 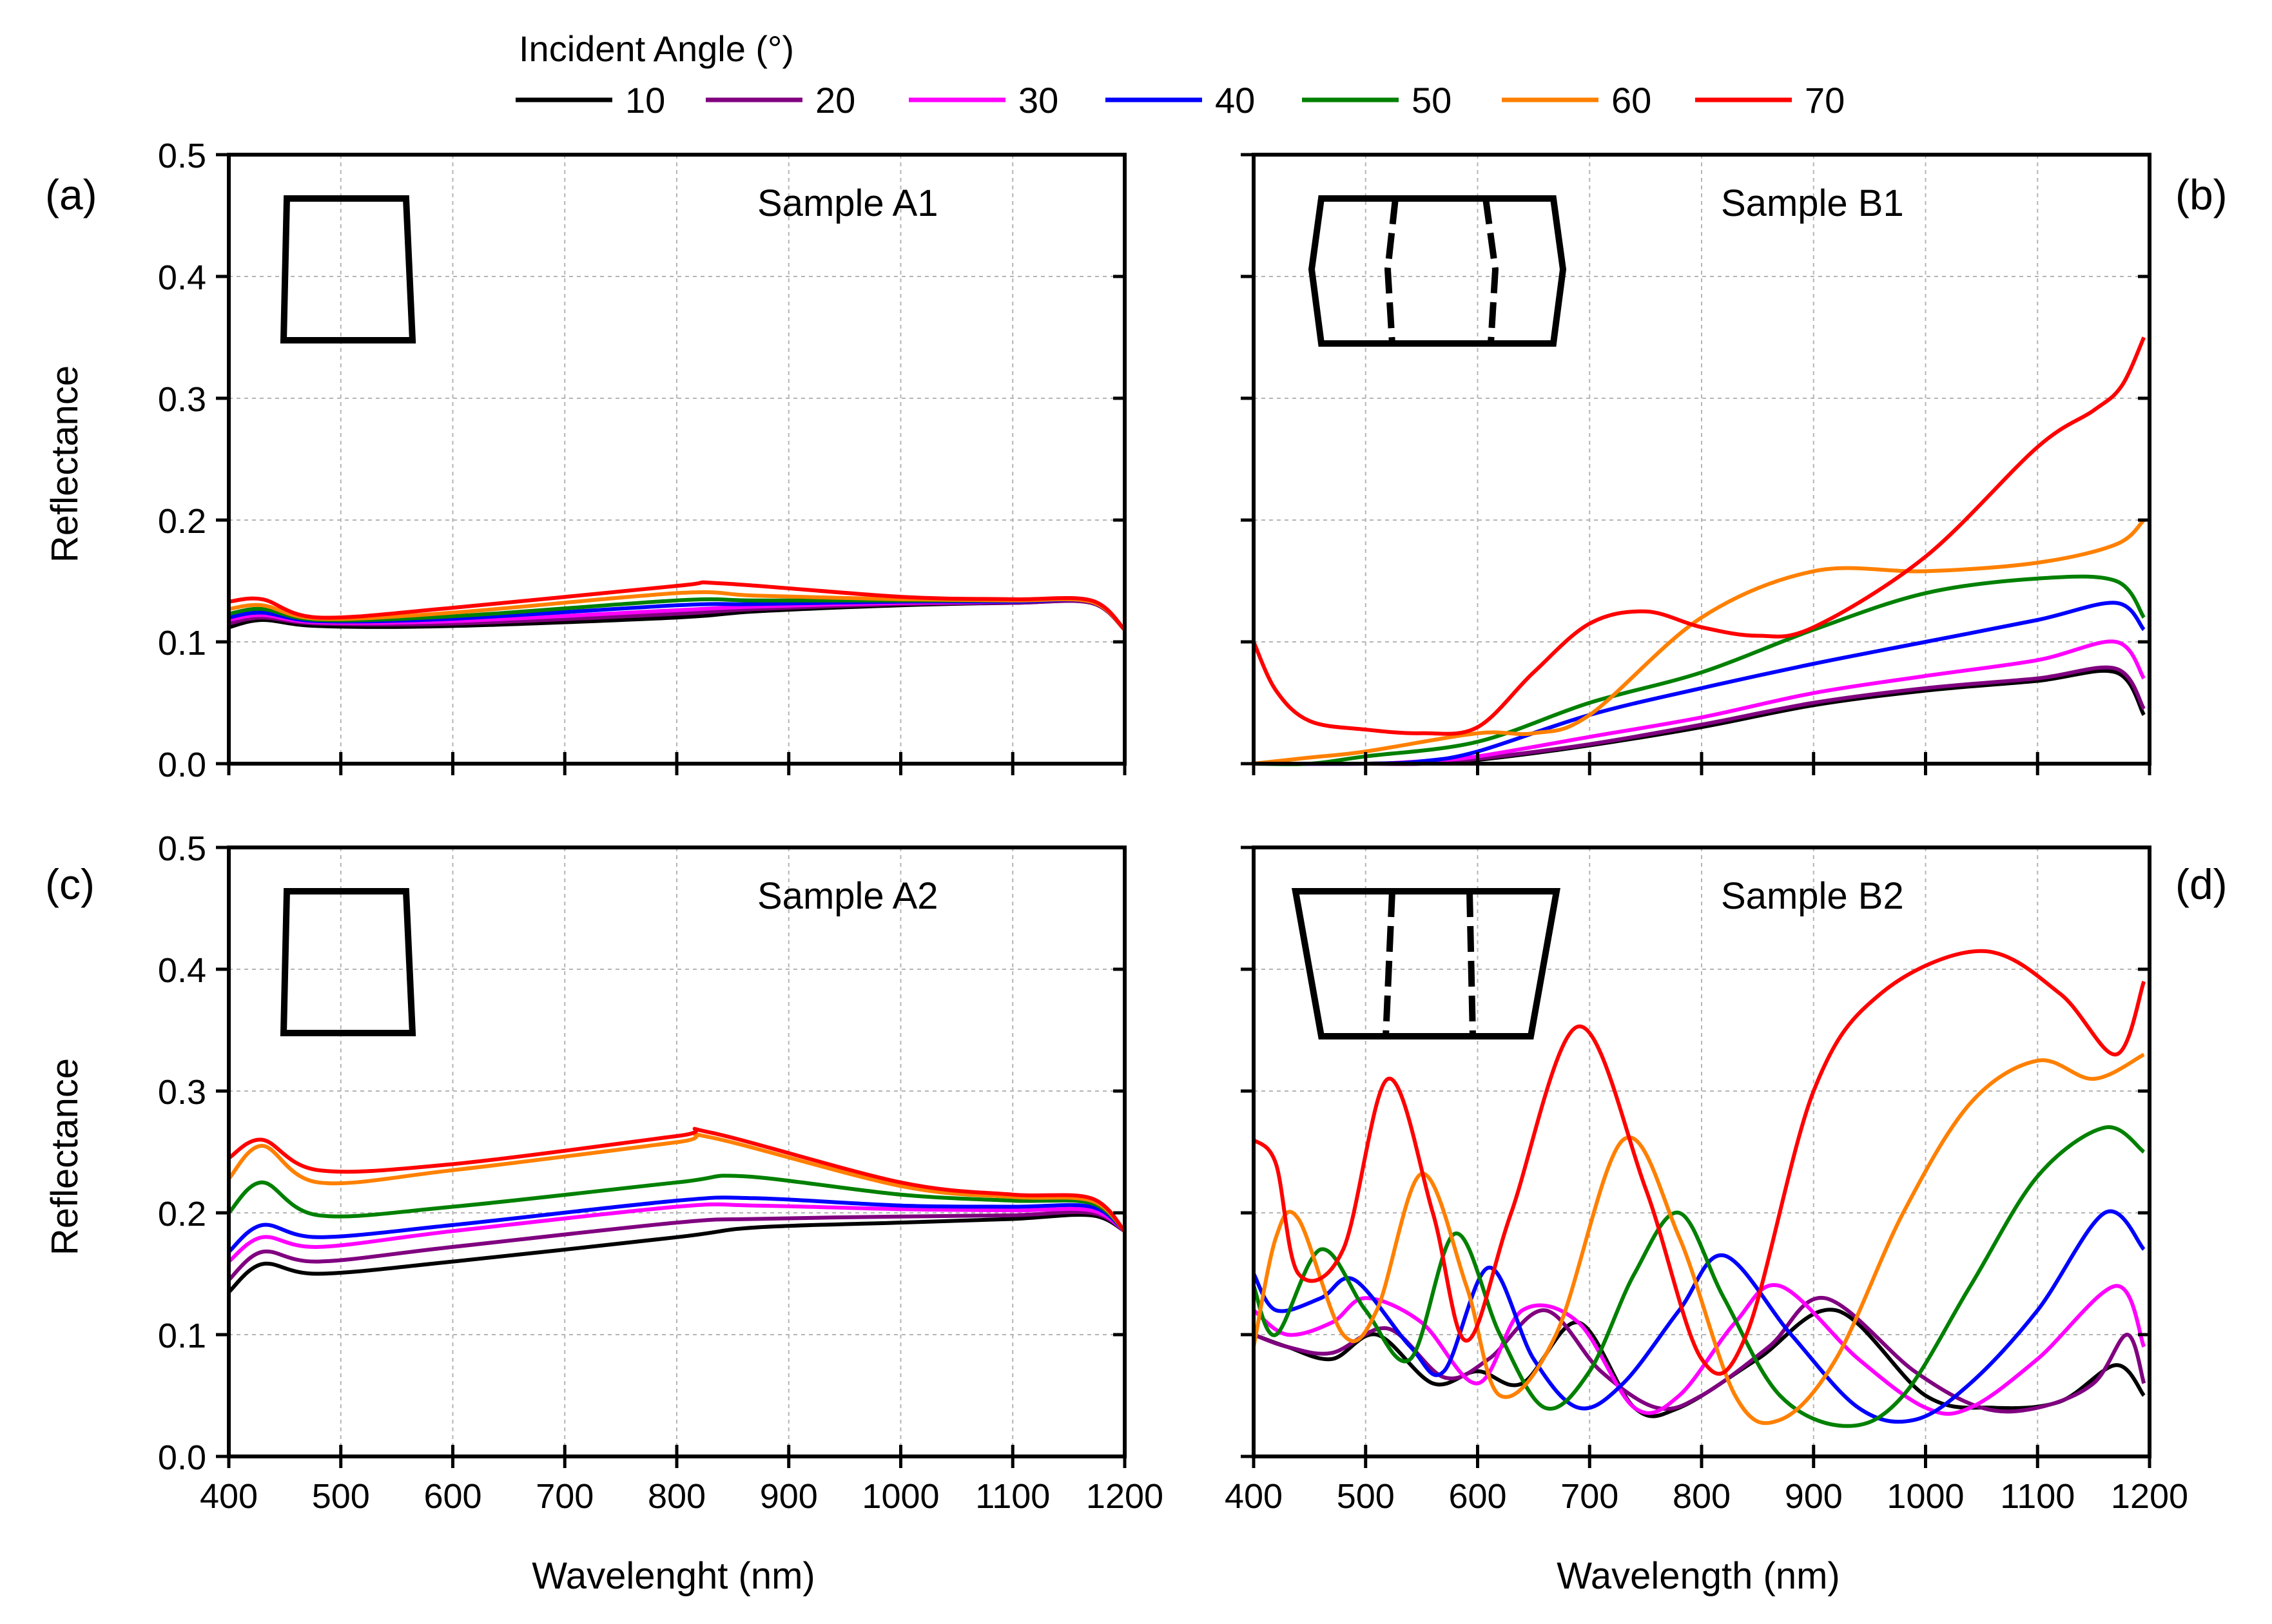 I want to click on panel-title-a: Sample A1, so click(x=848, y=203).